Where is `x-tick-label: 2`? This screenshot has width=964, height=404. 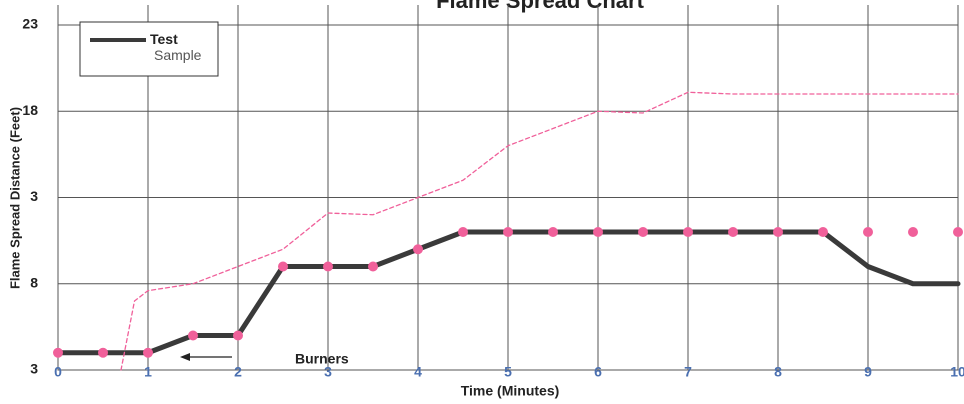 x-tick-label: 2 is located at coordinates (238, 372).